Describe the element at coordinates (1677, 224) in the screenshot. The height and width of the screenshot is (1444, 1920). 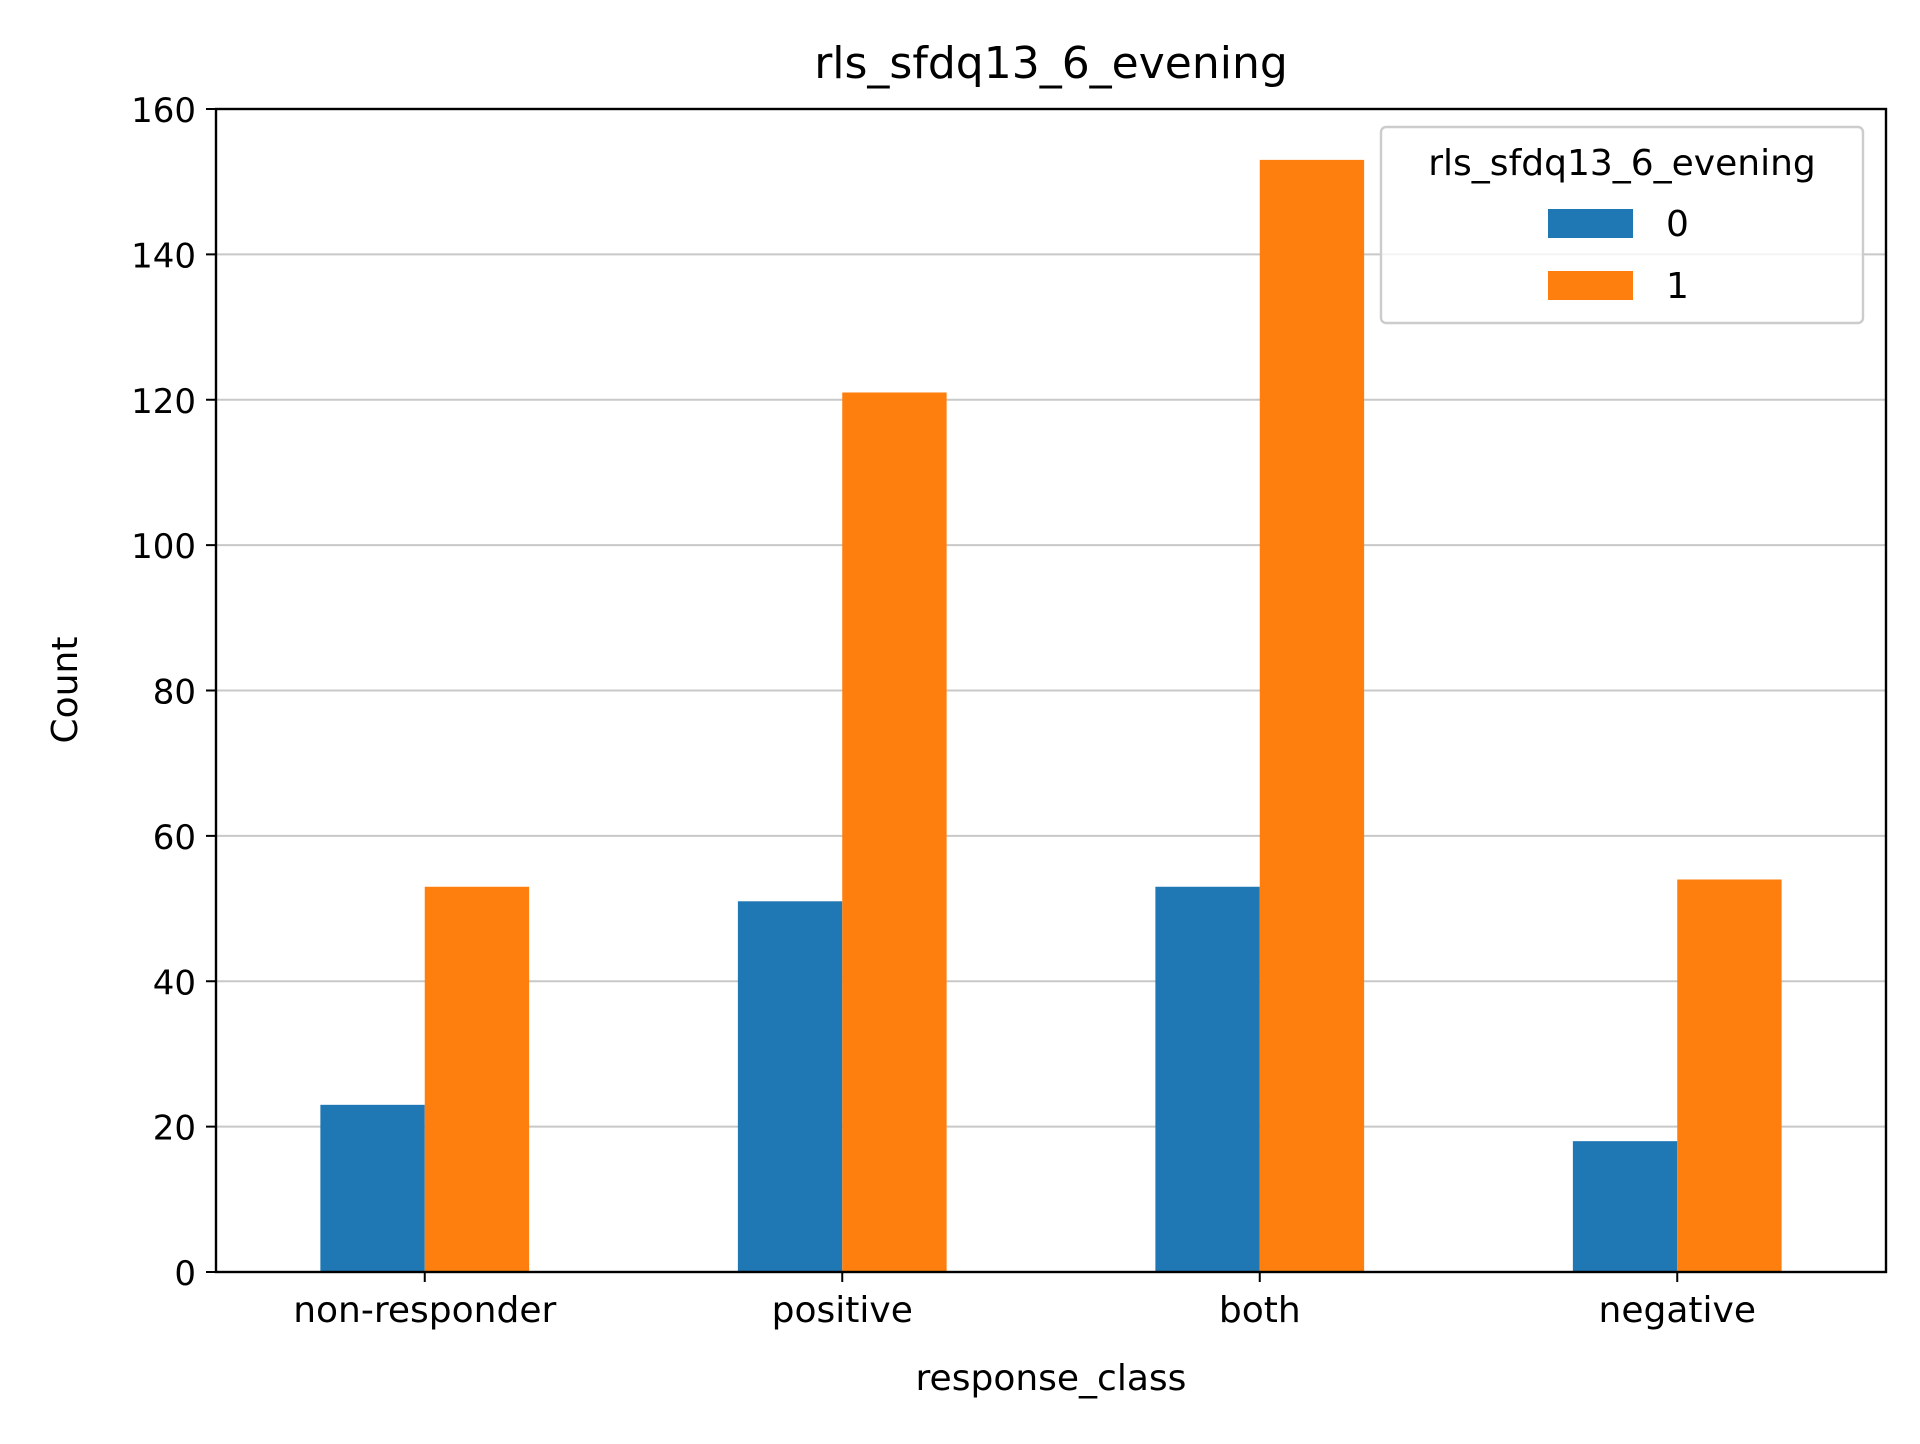
I see `legend-label-0: 0` at that location.